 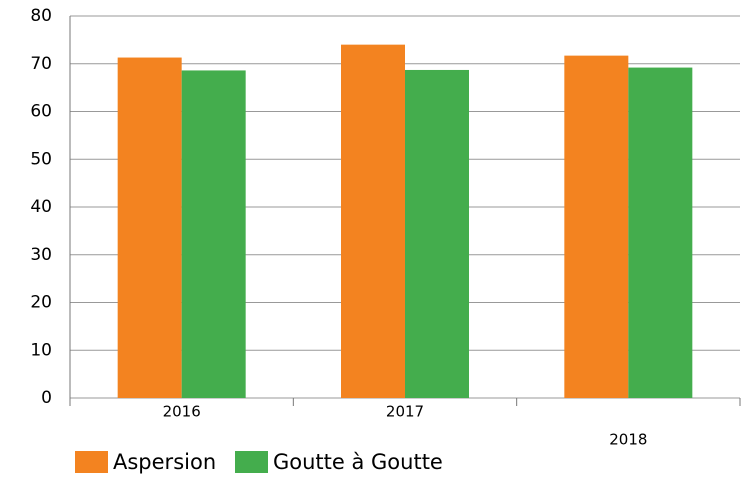 I want to click on y-tick-label: 60, so click(x=41, y=112).